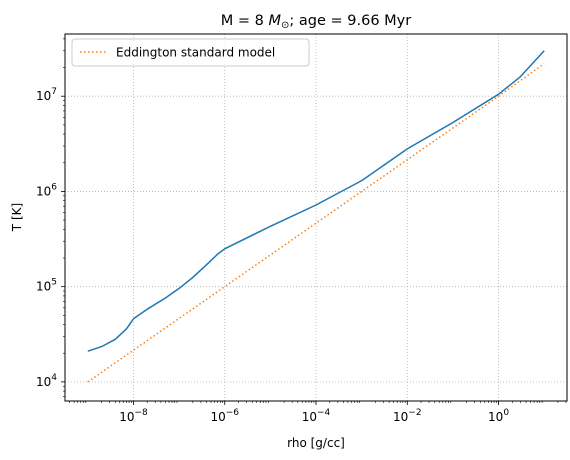 The height and width of the screenshot is (460, 570). I want to click on x-tick-label: 10⁻⁶, so click(224, 416).